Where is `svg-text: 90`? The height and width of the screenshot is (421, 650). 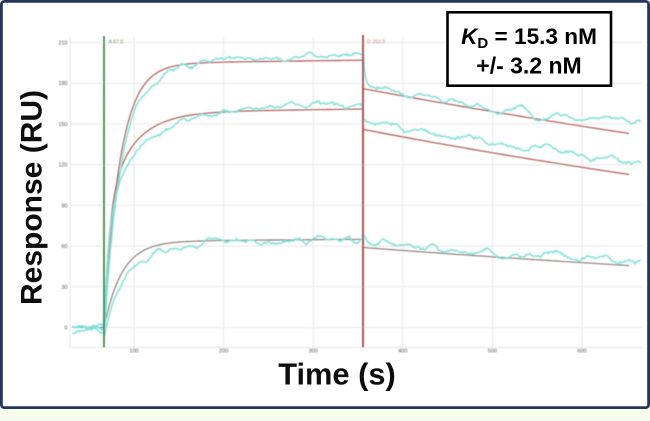
svg-text: 90 is located at coordinates (64, 206).